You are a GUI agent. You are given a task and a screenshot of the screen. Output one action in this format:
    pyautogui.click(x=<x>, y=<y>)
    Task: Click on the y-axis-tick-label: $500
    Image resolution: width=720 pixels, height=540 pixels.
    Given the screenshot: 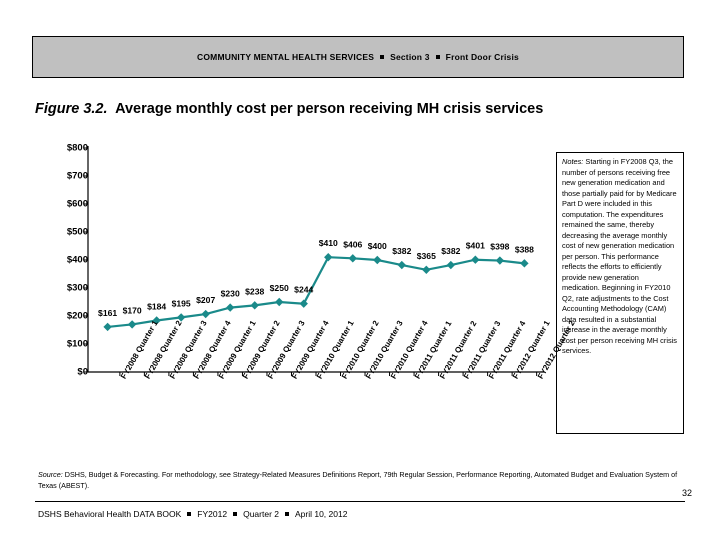 What is the action you would take?
    pyautogui.click(x=77, y=232)
    